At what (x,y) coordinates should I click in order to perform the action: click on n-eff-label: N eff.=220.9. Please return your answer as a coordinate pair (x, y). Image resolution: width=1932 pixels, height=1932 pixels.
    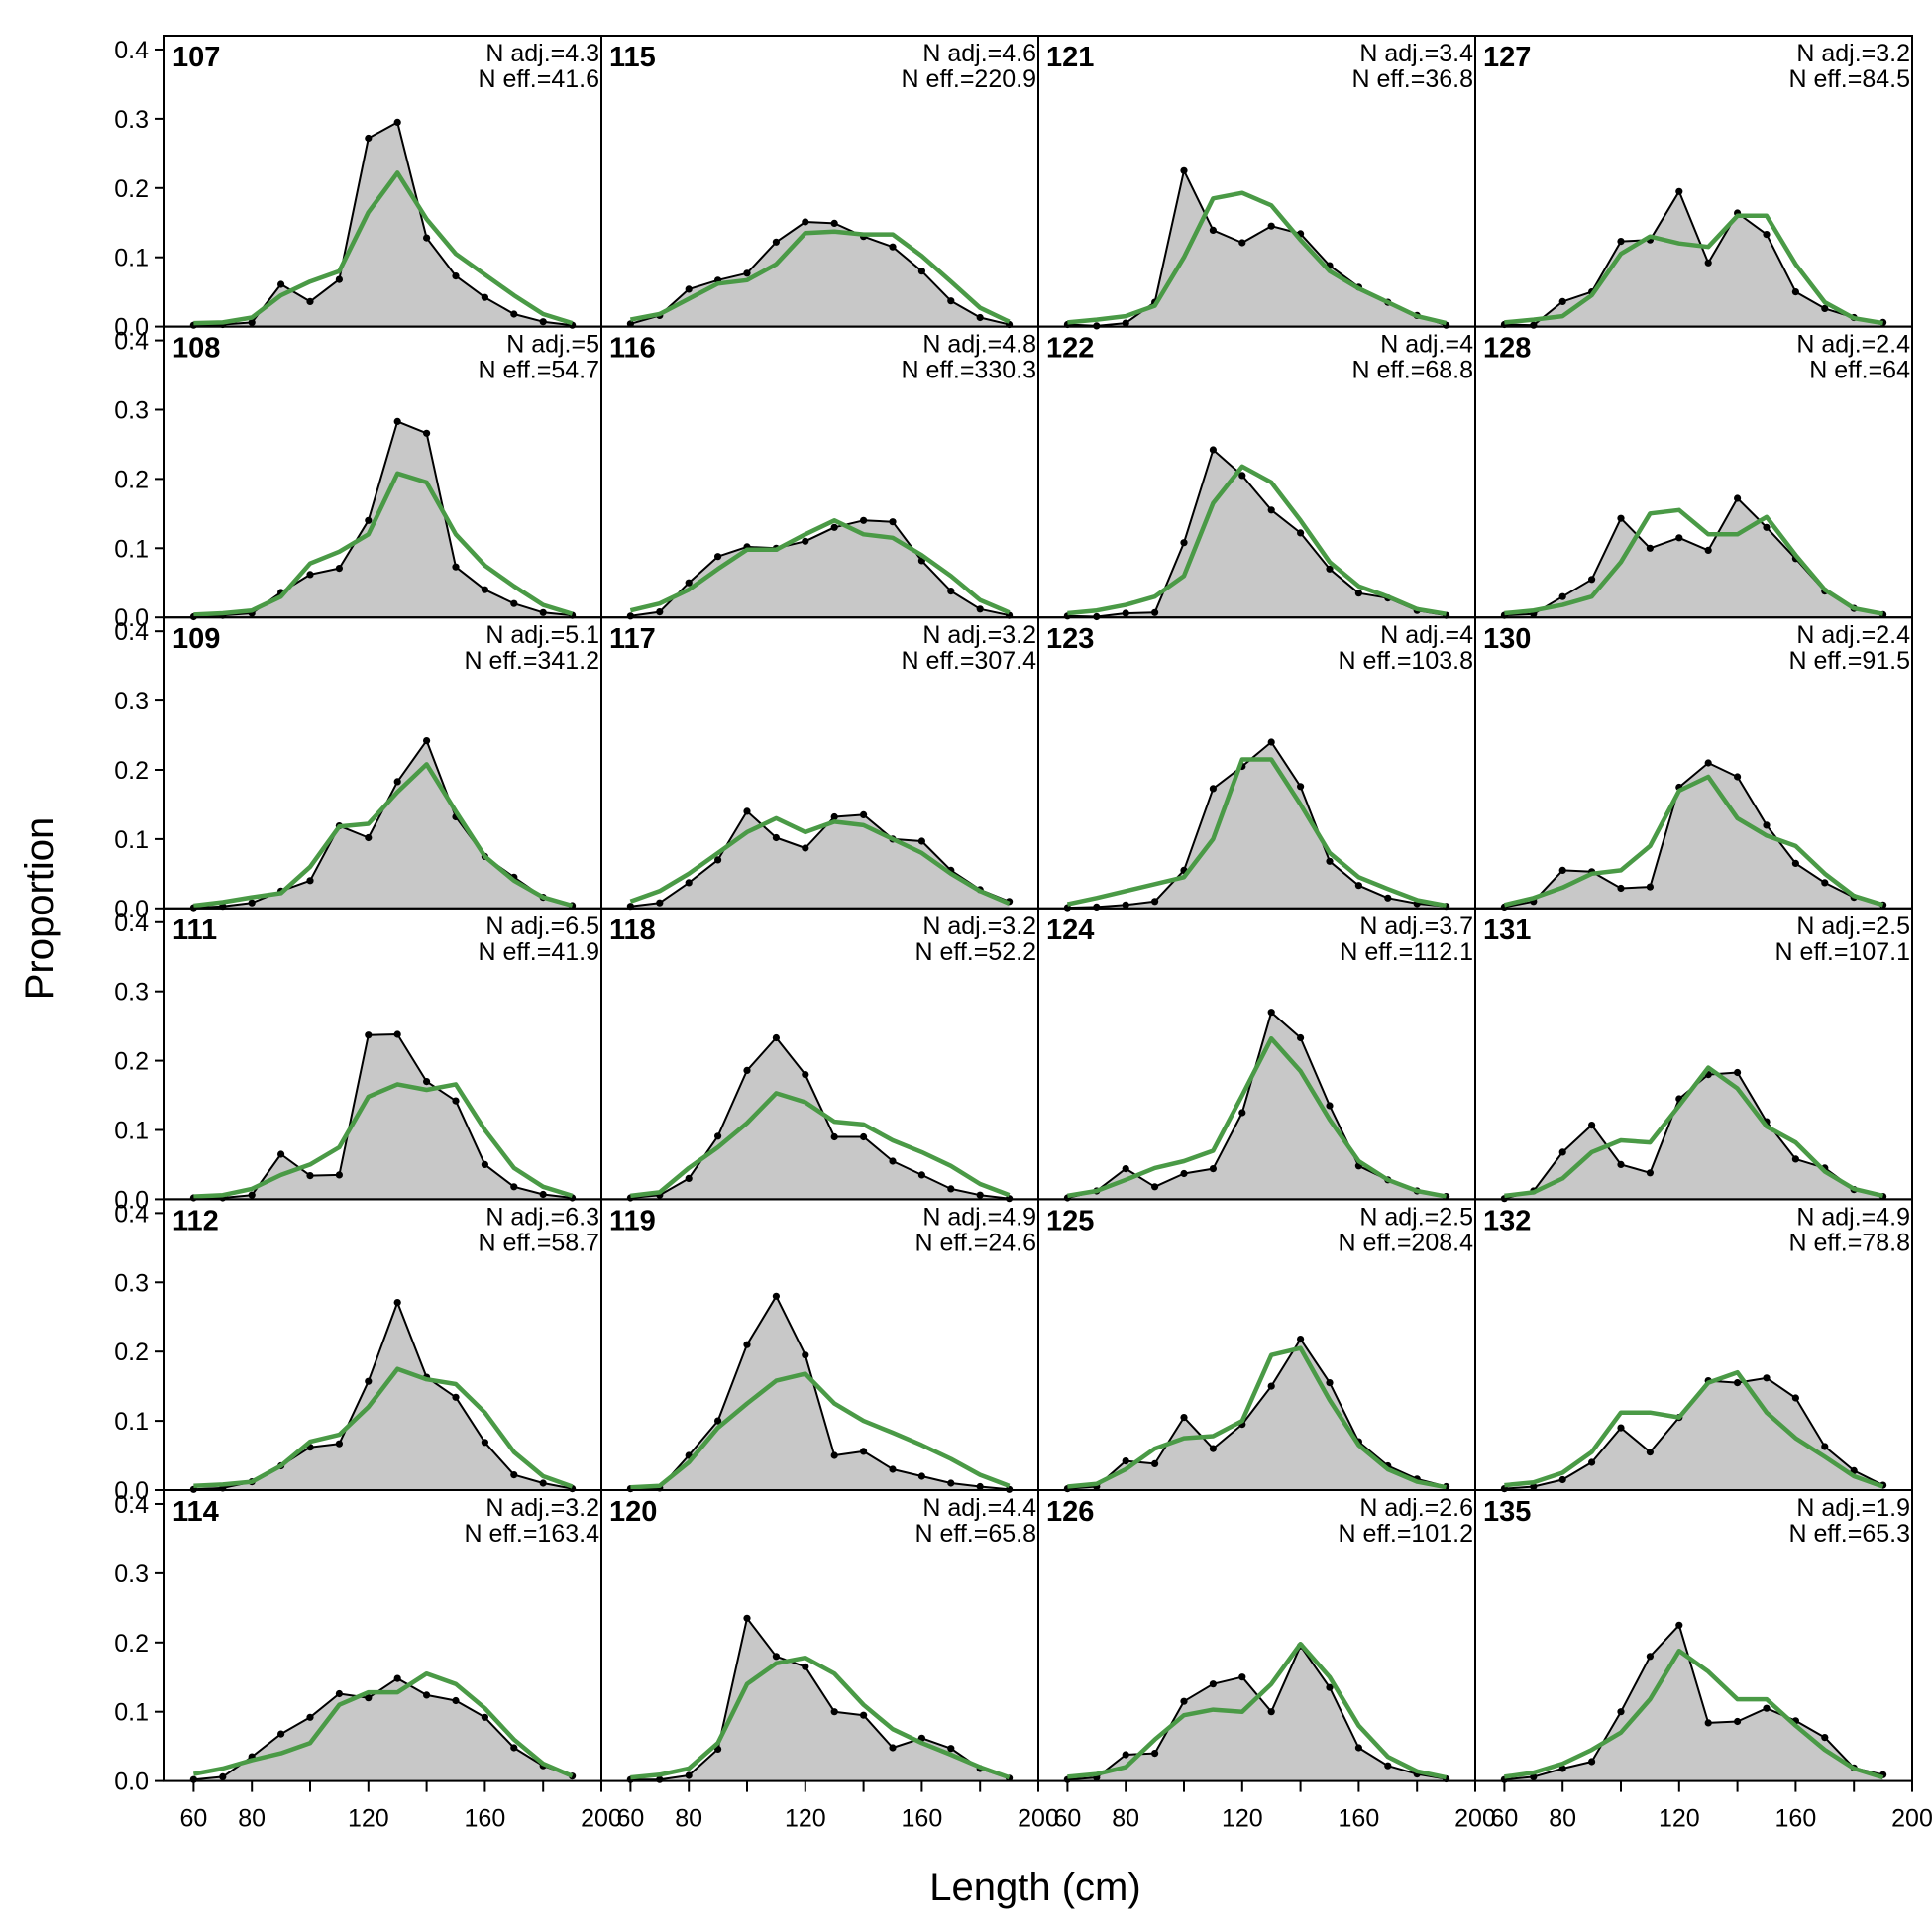
    Looking at the image, I should click on (969, 79).